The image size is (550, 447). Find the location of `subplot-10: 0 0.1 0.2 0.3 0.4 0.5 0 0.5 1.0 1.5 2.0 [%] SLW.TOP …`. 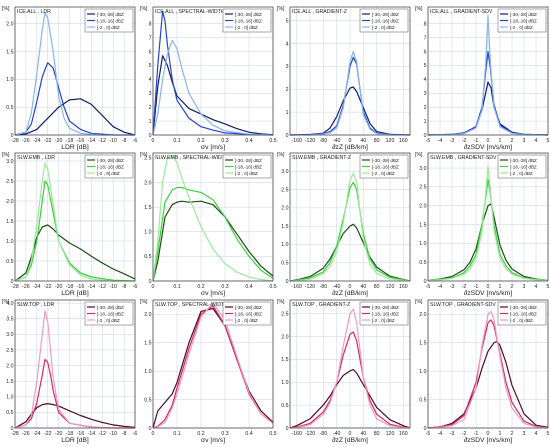

subplot-10: 0 0.1 0.2 0.3 0.4 0.5 0 0.5 1.0 1.5 2.0 [%] SLW.TOP … is located at coordinates (208, 371).